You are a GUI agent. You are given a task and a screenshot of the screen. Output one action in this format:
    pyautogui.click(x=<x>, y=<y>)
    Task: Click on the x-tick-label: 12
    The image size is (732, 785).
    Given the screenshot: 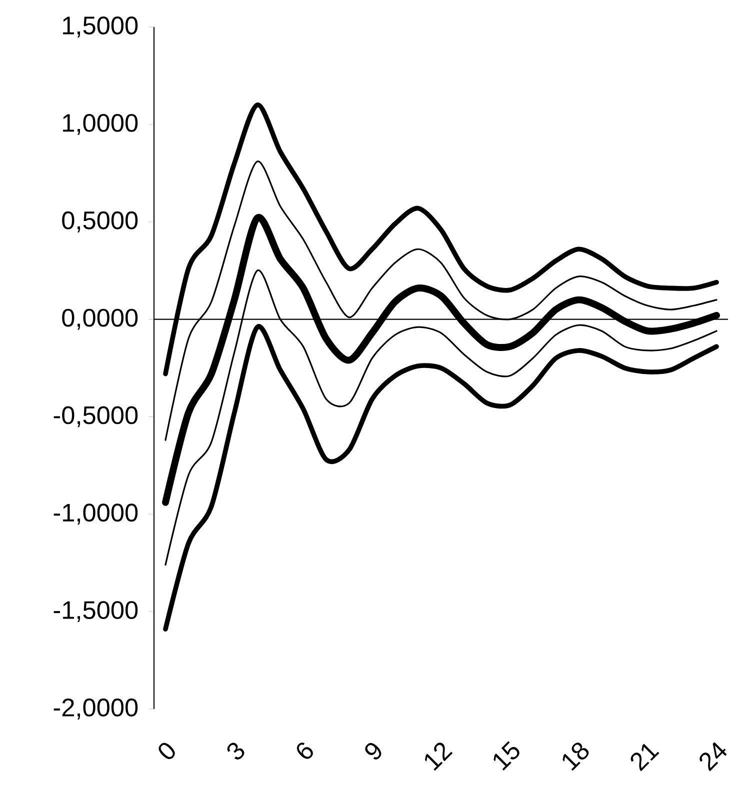 What is the action you would take?
    pyautogui.click(x=438, y=756)
    